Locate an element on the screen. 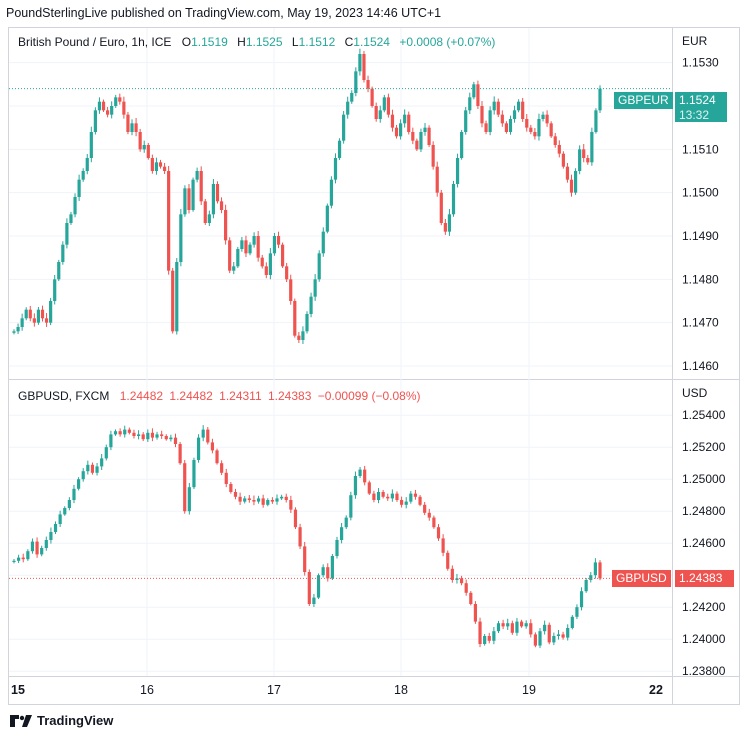 Image resolution: width=749 pixels, height=739 pixels. x-tick-label: 17 is located at coordinates (274, 690).